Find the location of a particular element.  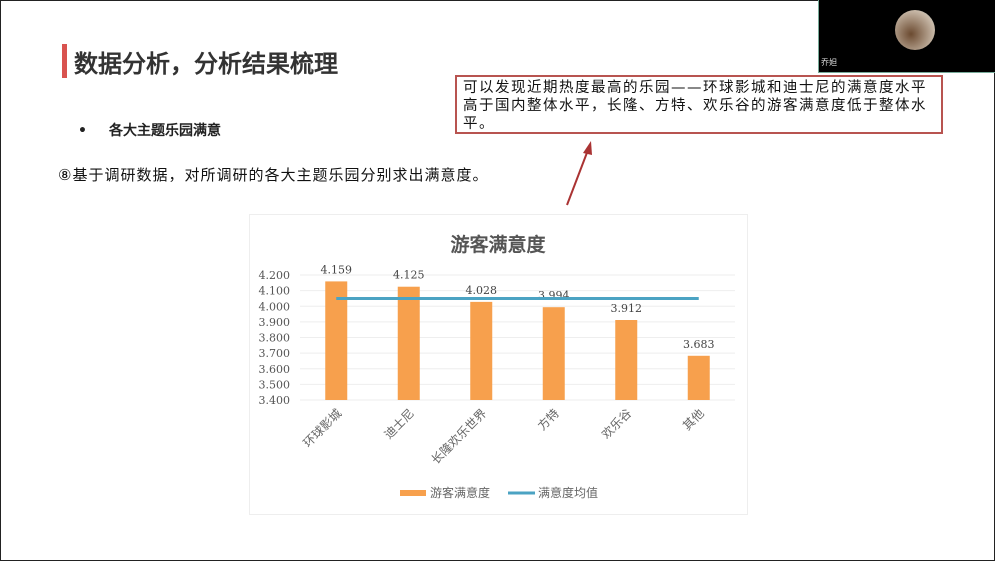

data-label: 3.912 is located at coordinates (627, 308).